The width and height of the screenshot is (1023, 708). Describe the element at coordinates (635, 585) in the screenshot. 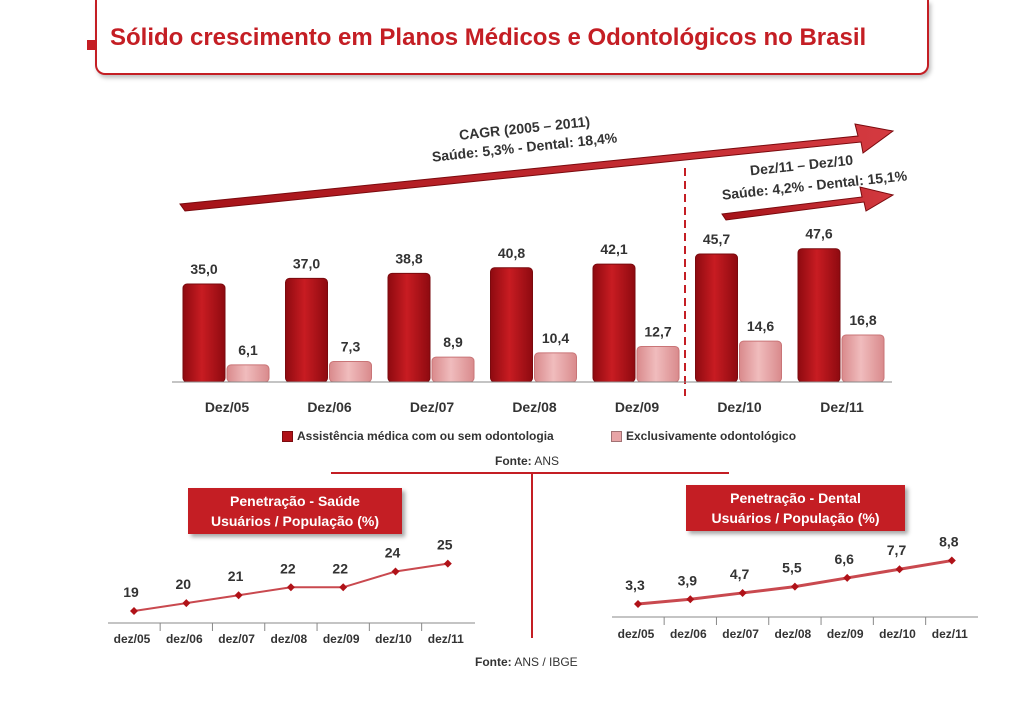

I see `dental-value-label: 3,3` at that location.